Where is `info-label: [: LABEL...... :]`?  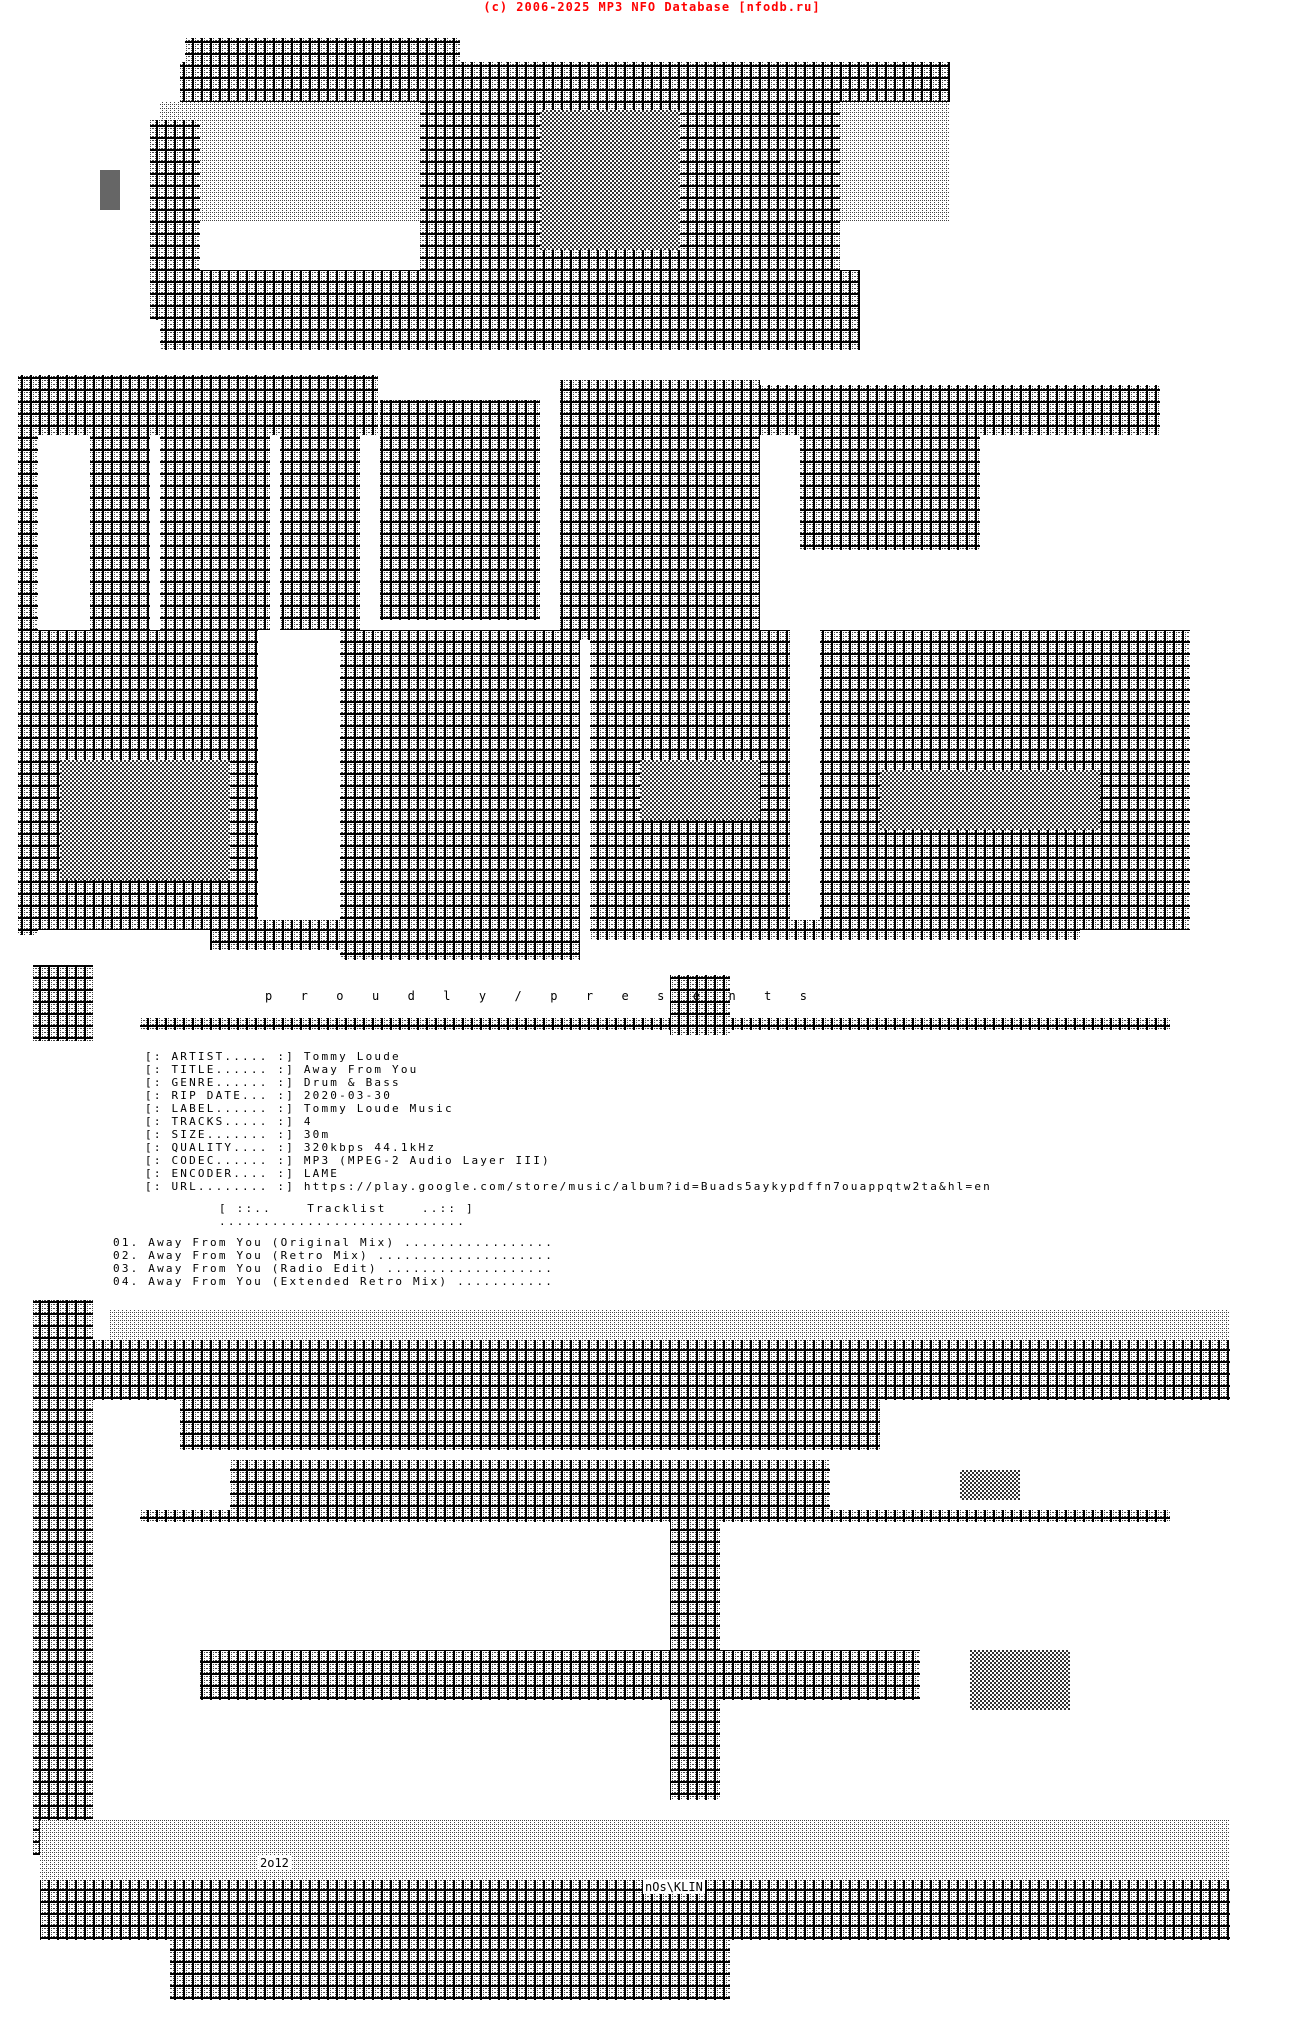
info-label: [: LABEL...... :] is located at coordinates (220, 1108).